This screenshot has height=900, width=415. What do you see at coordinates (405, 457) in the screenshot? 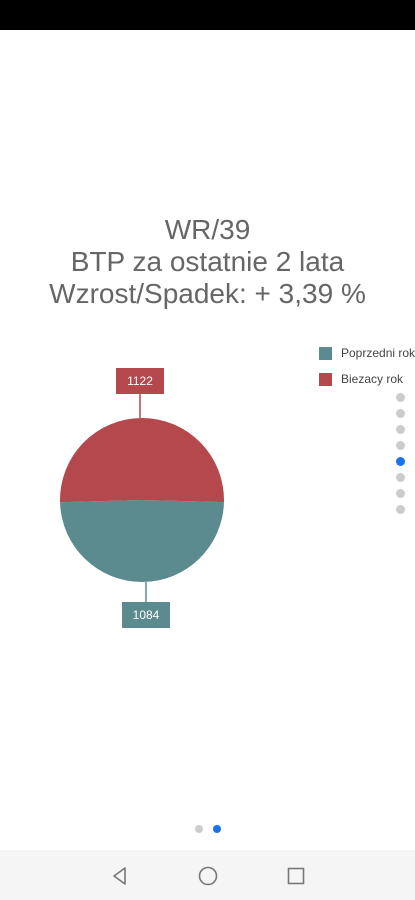
I see `side-pager` at bounding box center [405, 457].